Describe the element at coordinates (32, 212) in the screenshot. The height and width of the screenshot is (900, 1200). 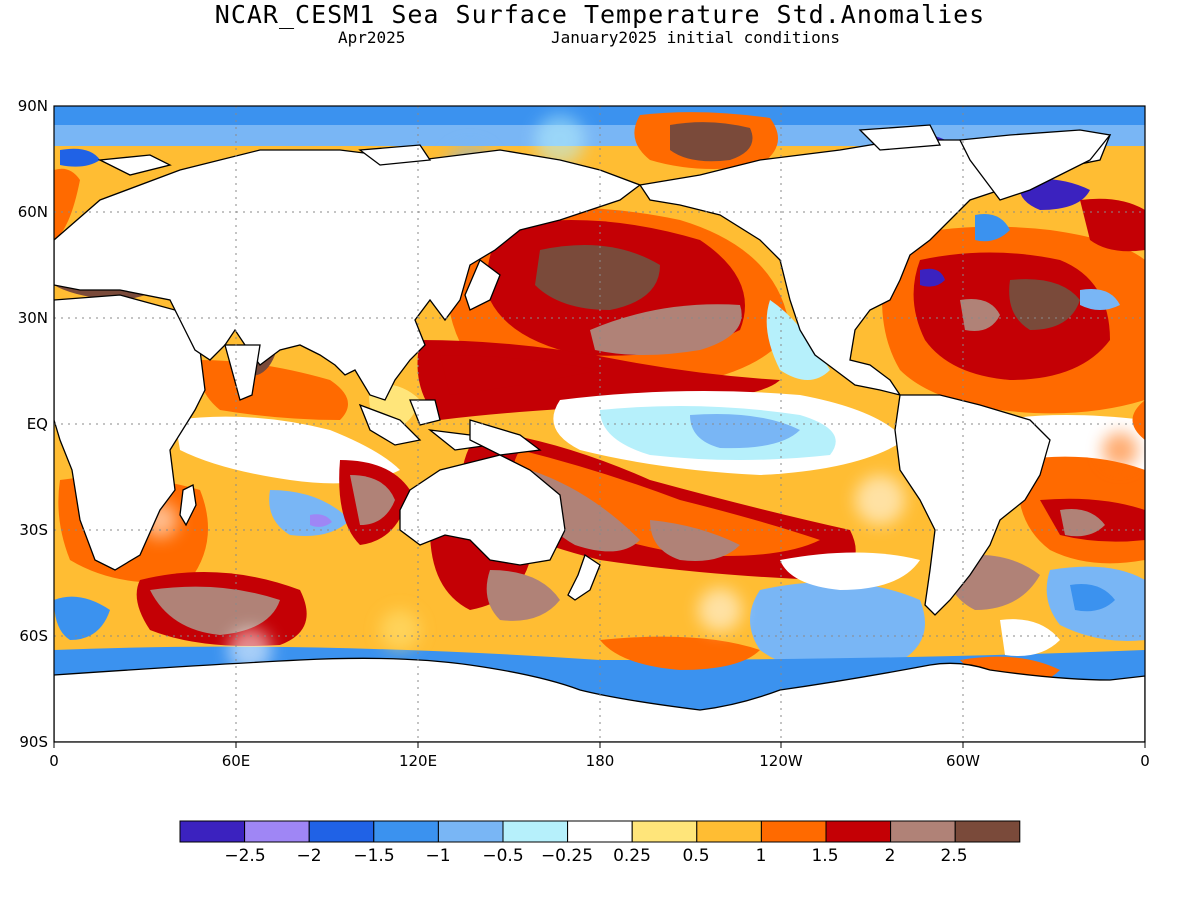
I see `lat-label: 60N` at that location.